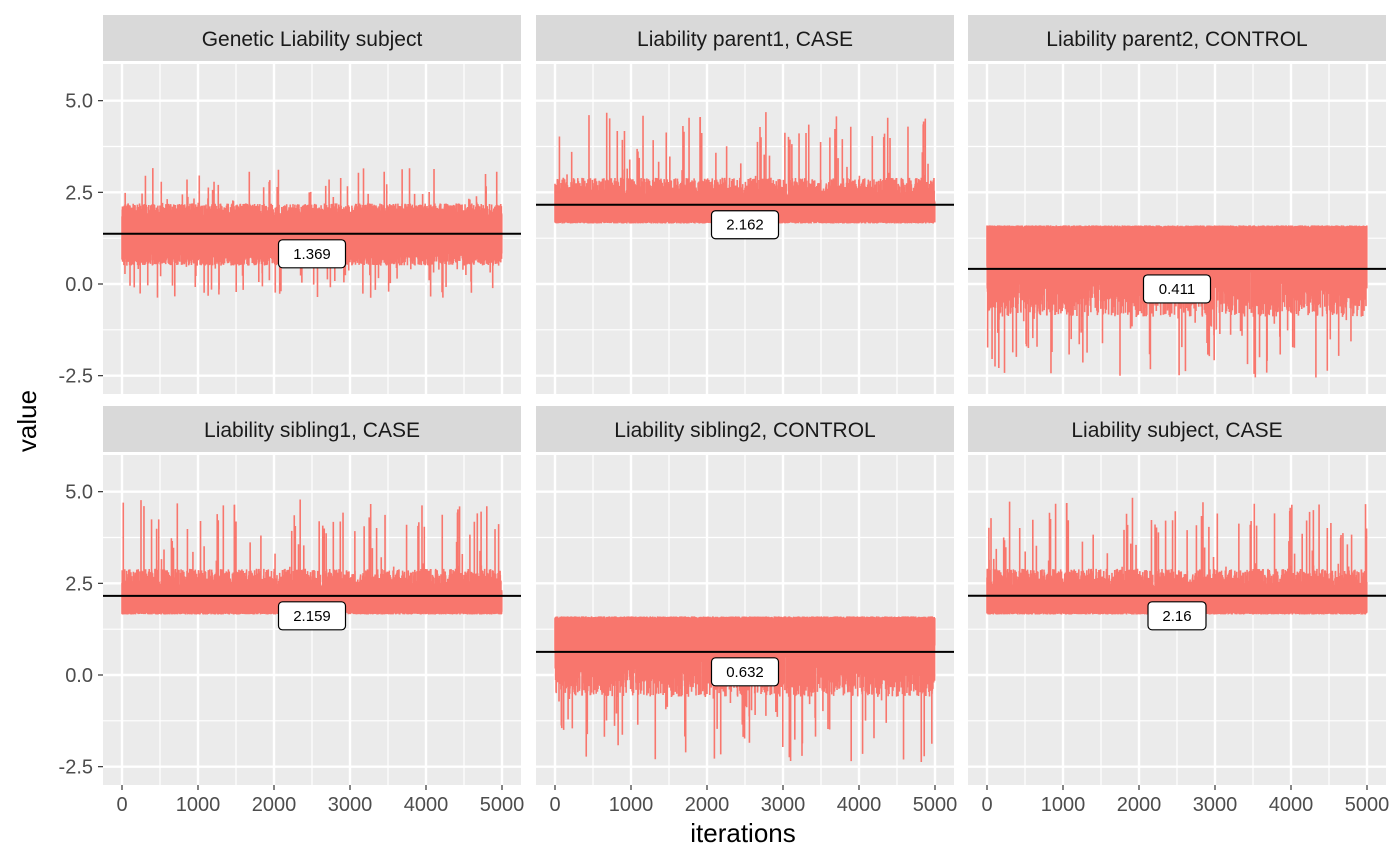 The width and height of the screenshot is (1400, 865). I want to click on facet-panel: Liability parent1, CASE 2.162, so click(745, 204).